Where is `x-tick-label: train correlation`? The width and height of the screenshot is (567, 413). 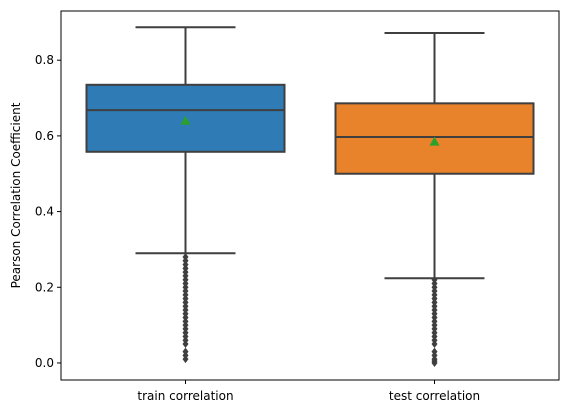
x-tick-label: train correlation is located at coordinates (185, 396).